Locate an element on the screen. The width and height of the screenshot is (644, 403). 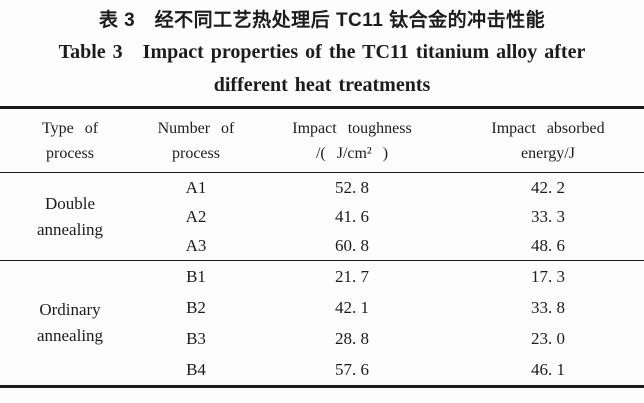
table-row: A2 41. 6 33. 3 is located at coordinates (322, 216).